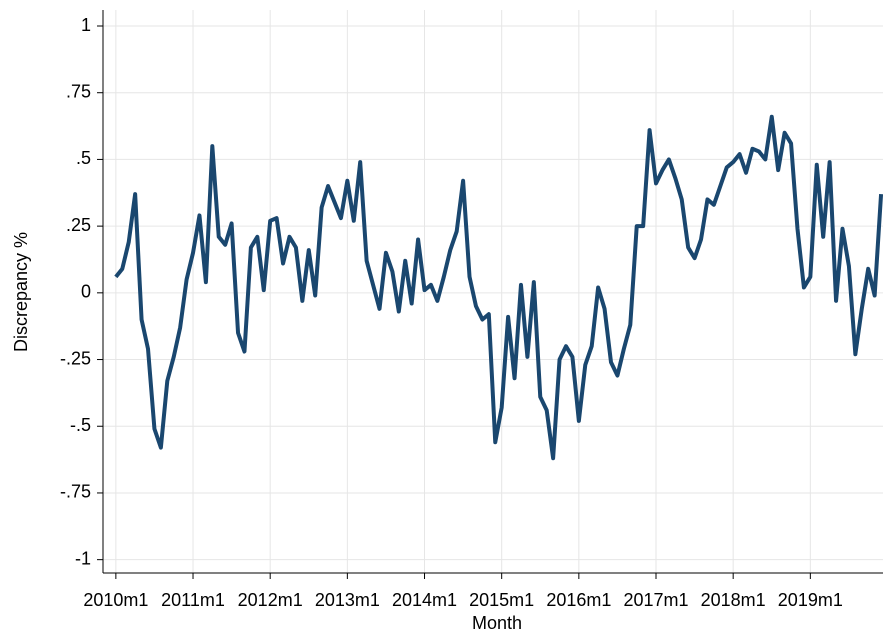  Describe the element at coordinates (733, 600) in the screenshot. I see `x-tick-label: 2018m1` at that location.